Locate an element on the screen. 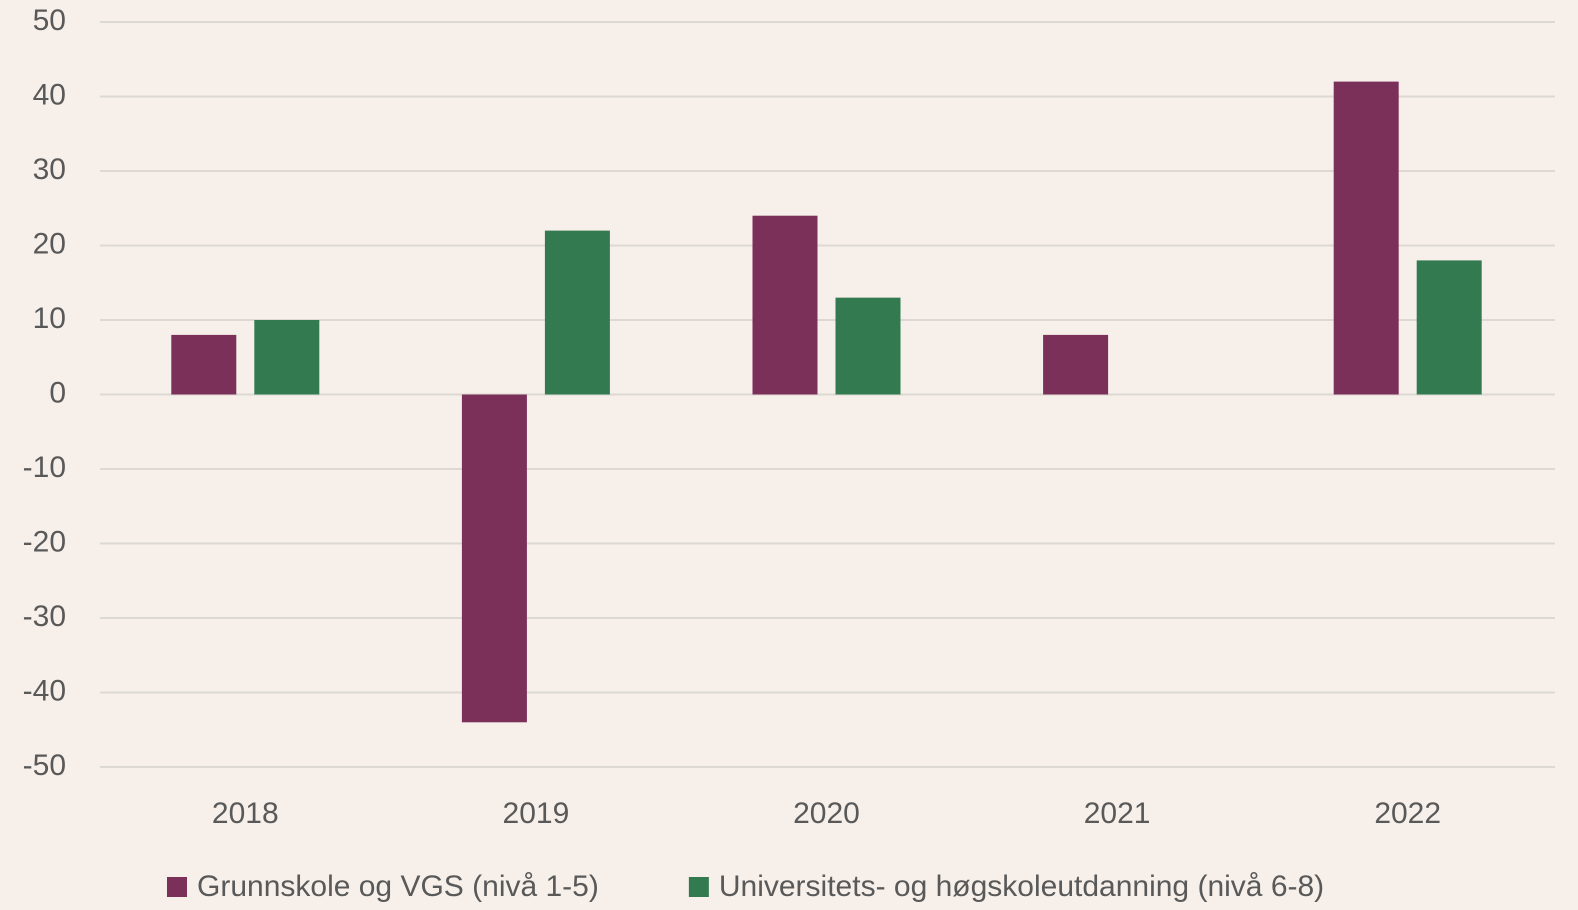 The width and height of the screenshot is (1578, 910). y-tick-label: 10 is located at coordinates (49, 318).